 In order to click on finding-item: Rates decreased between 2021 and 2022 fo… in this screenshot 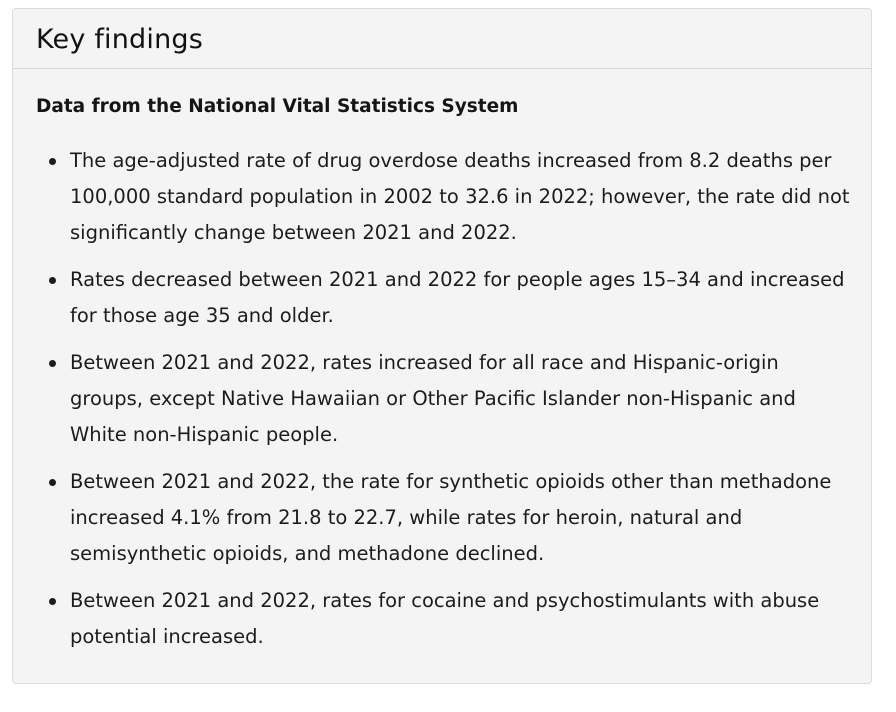, I will do `click(443, 298)`.